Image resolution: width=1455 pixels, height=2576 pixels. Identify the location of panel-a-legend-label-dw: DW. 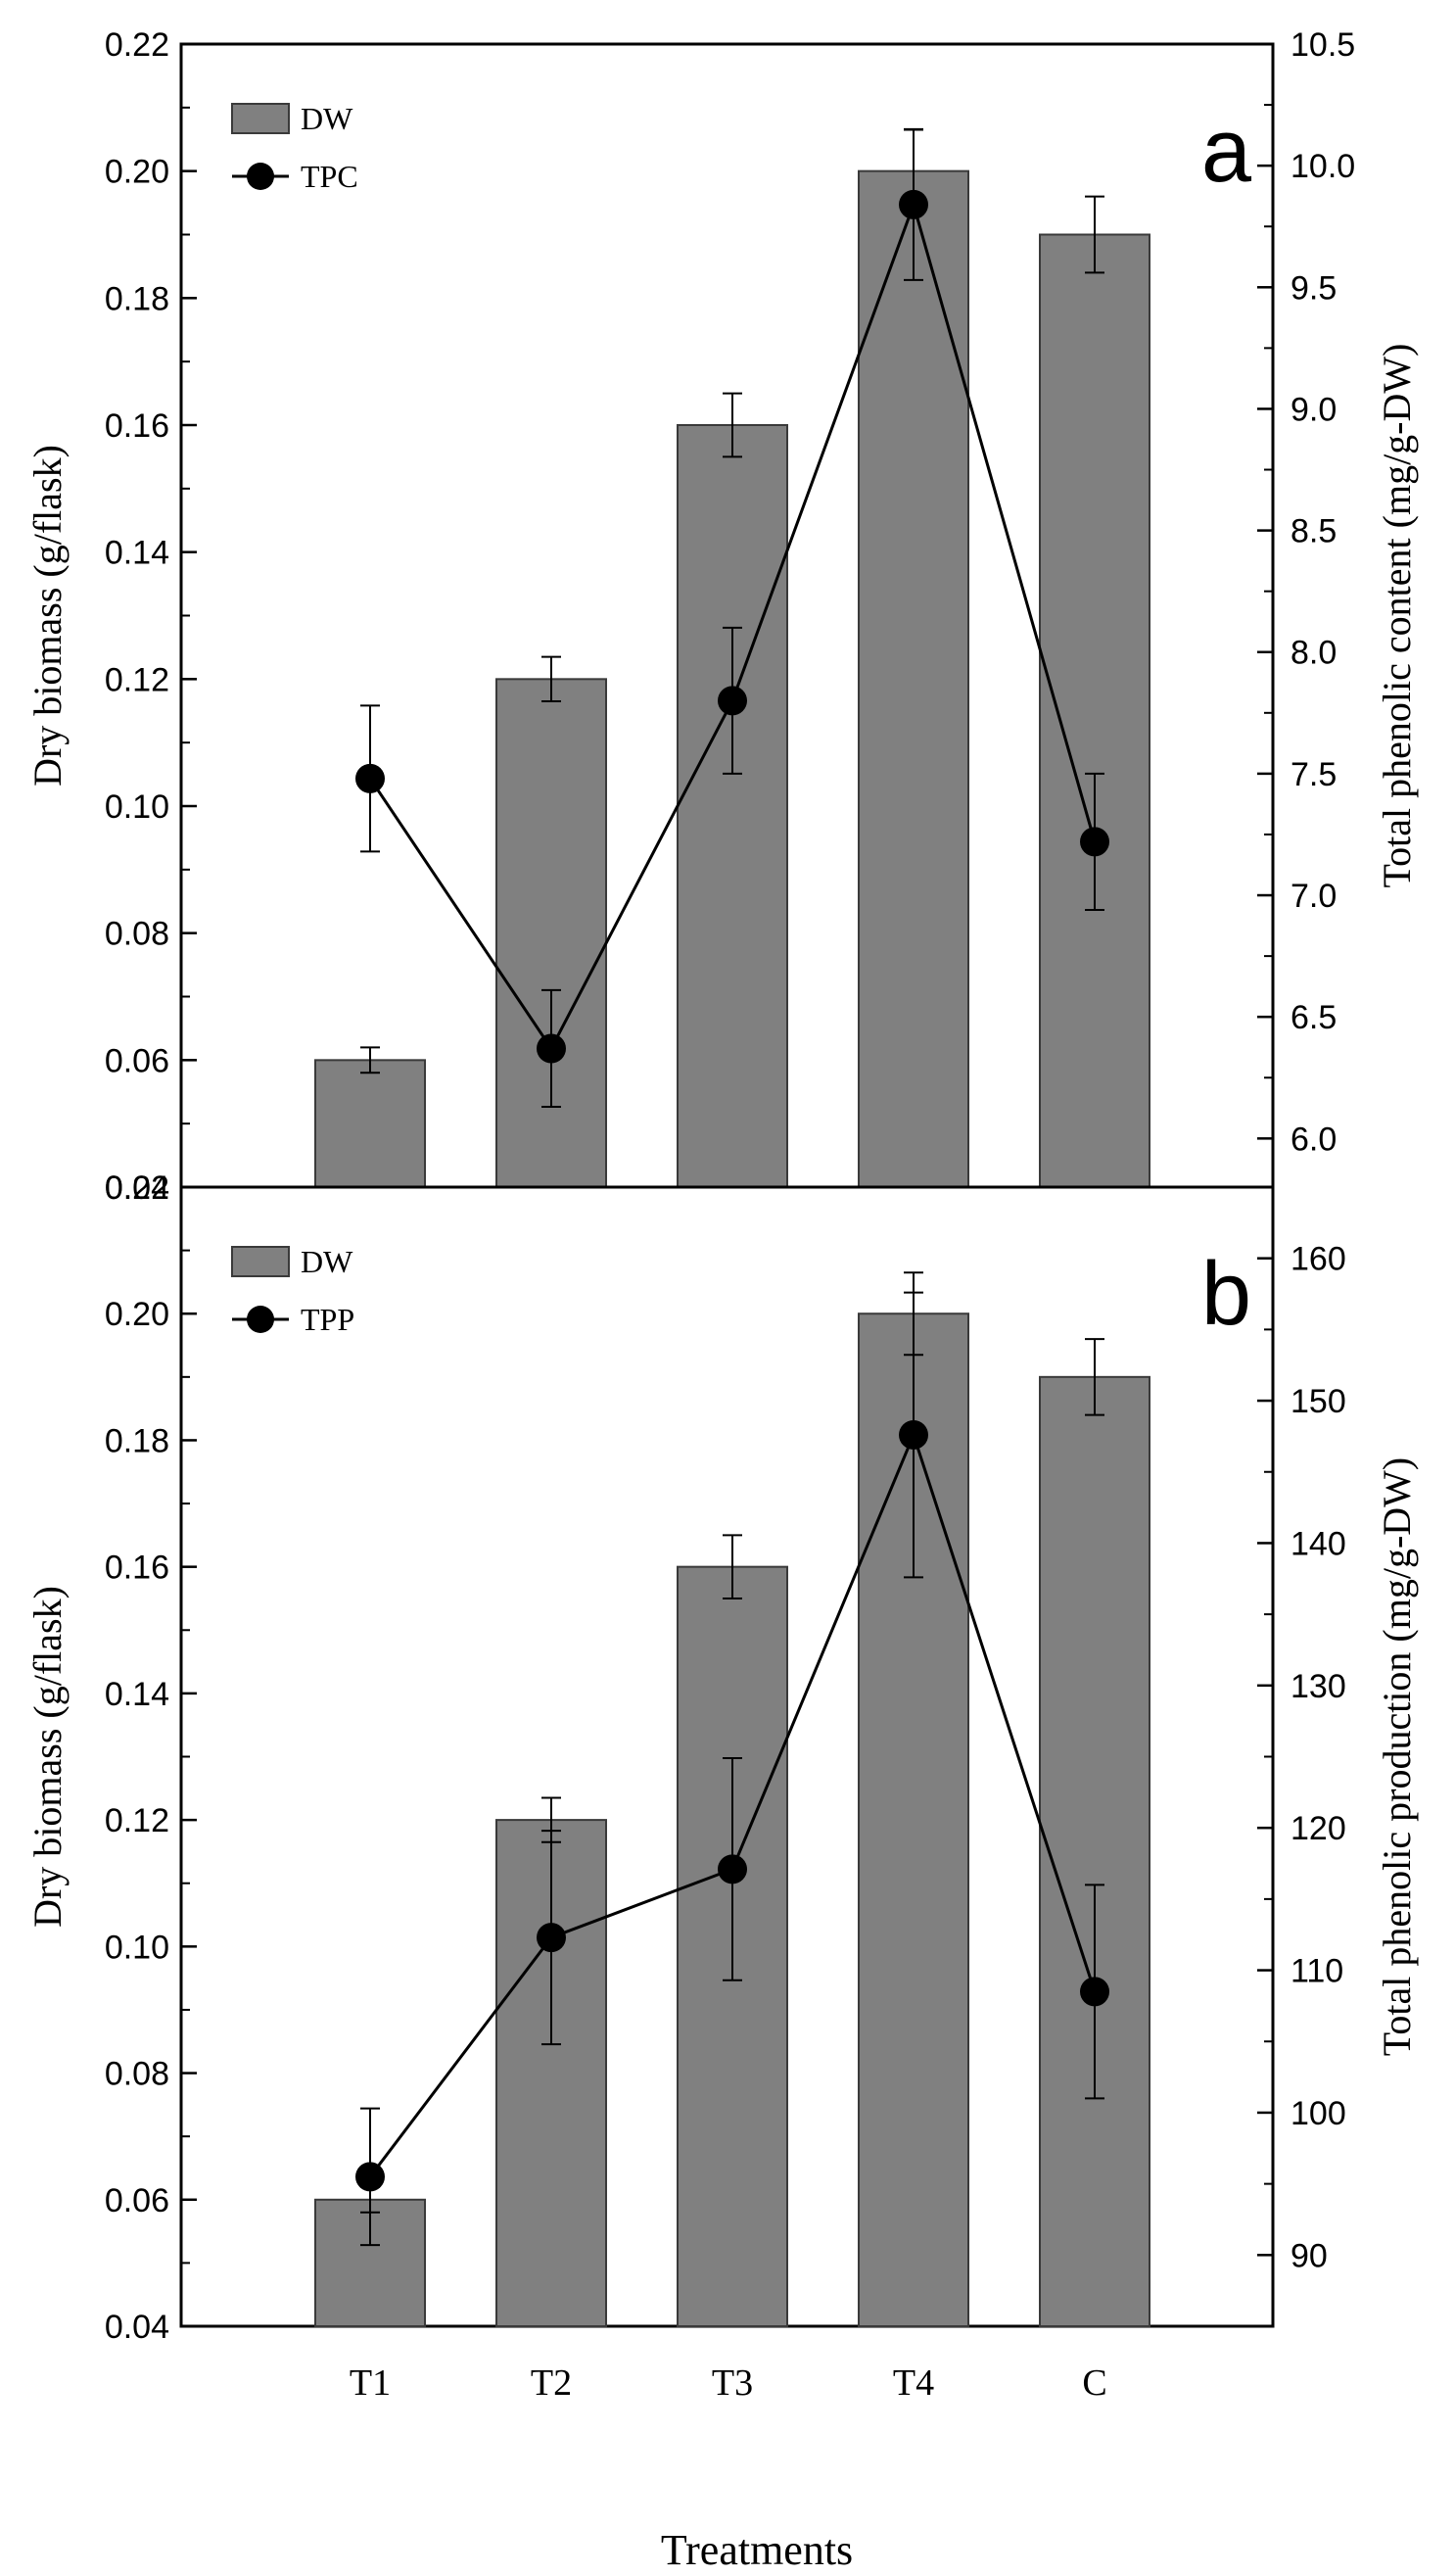
(327, 119).